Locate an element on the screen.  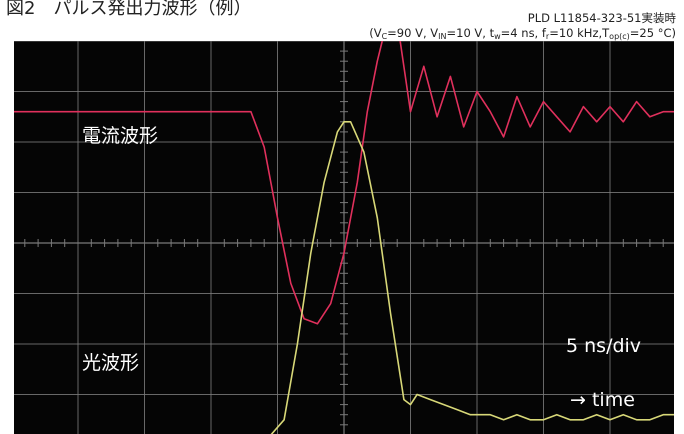
conditions-line-1: PLD L11854-323-51実装時 is located at coordinates (601, 18).